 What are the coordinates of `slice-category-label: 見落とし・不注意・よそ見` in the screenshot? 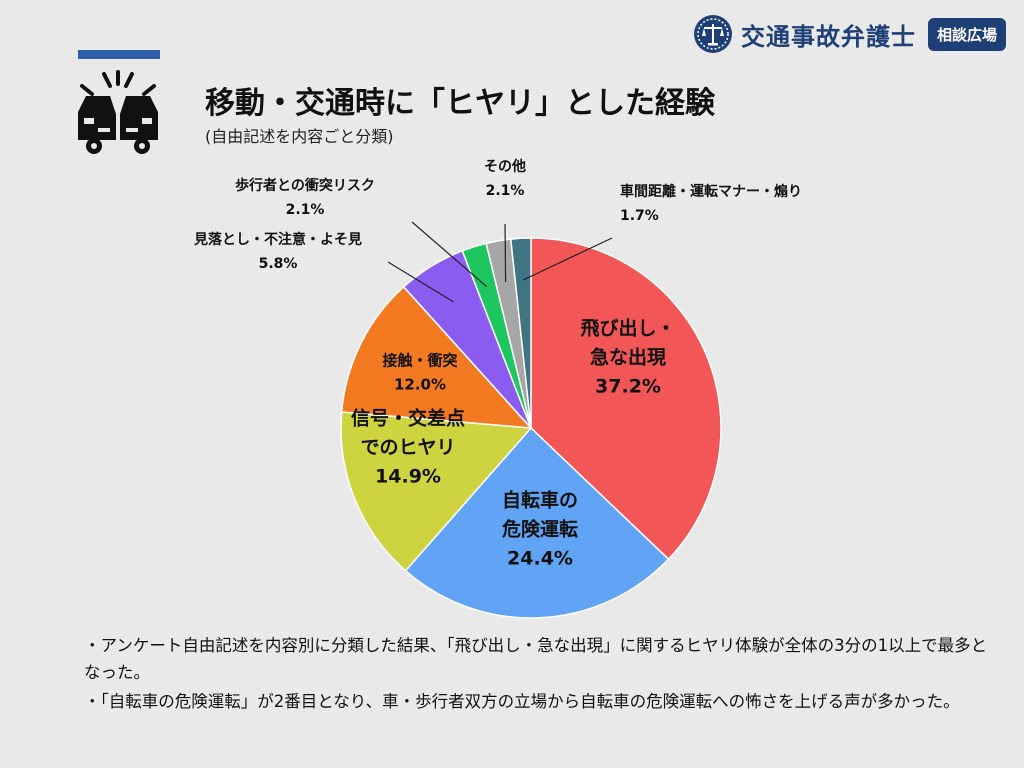 It's located at (277, 239).